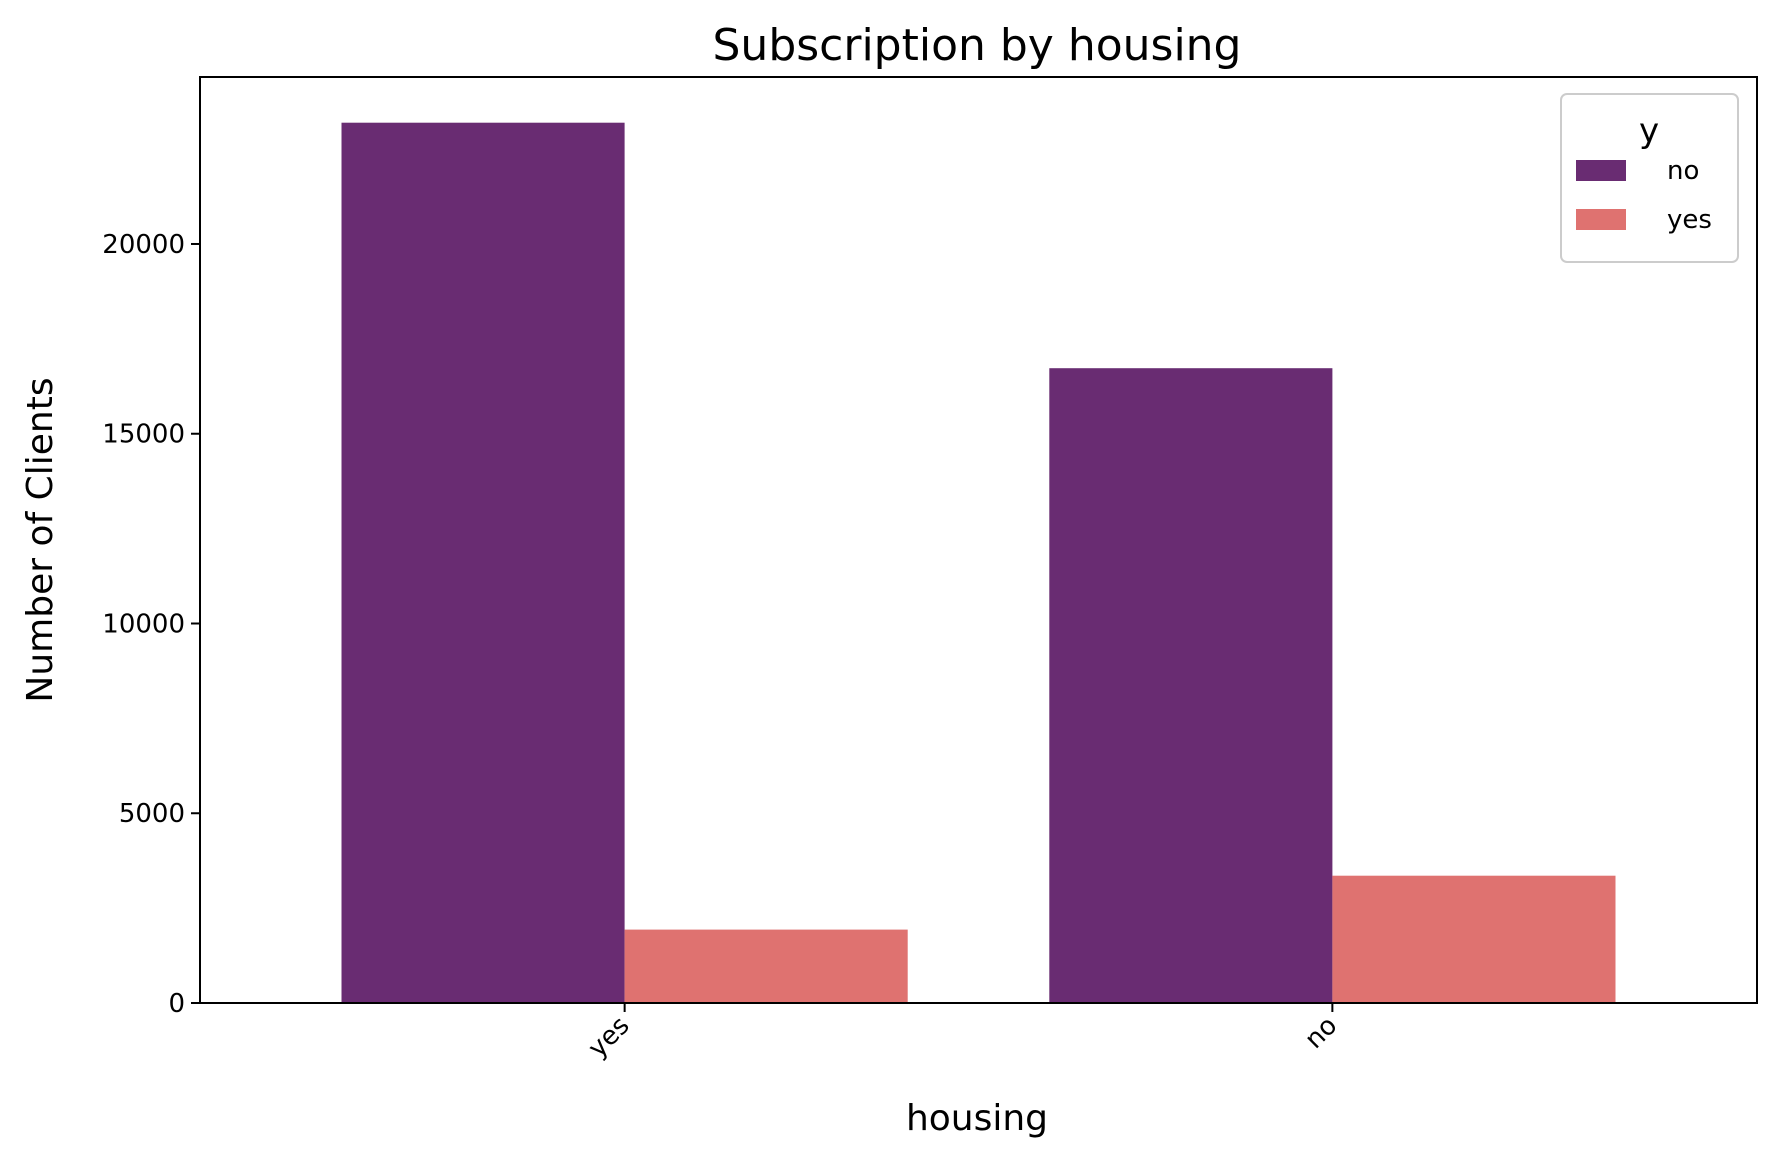  I want to click on y-tick-label: 20000, so click(143, 245).